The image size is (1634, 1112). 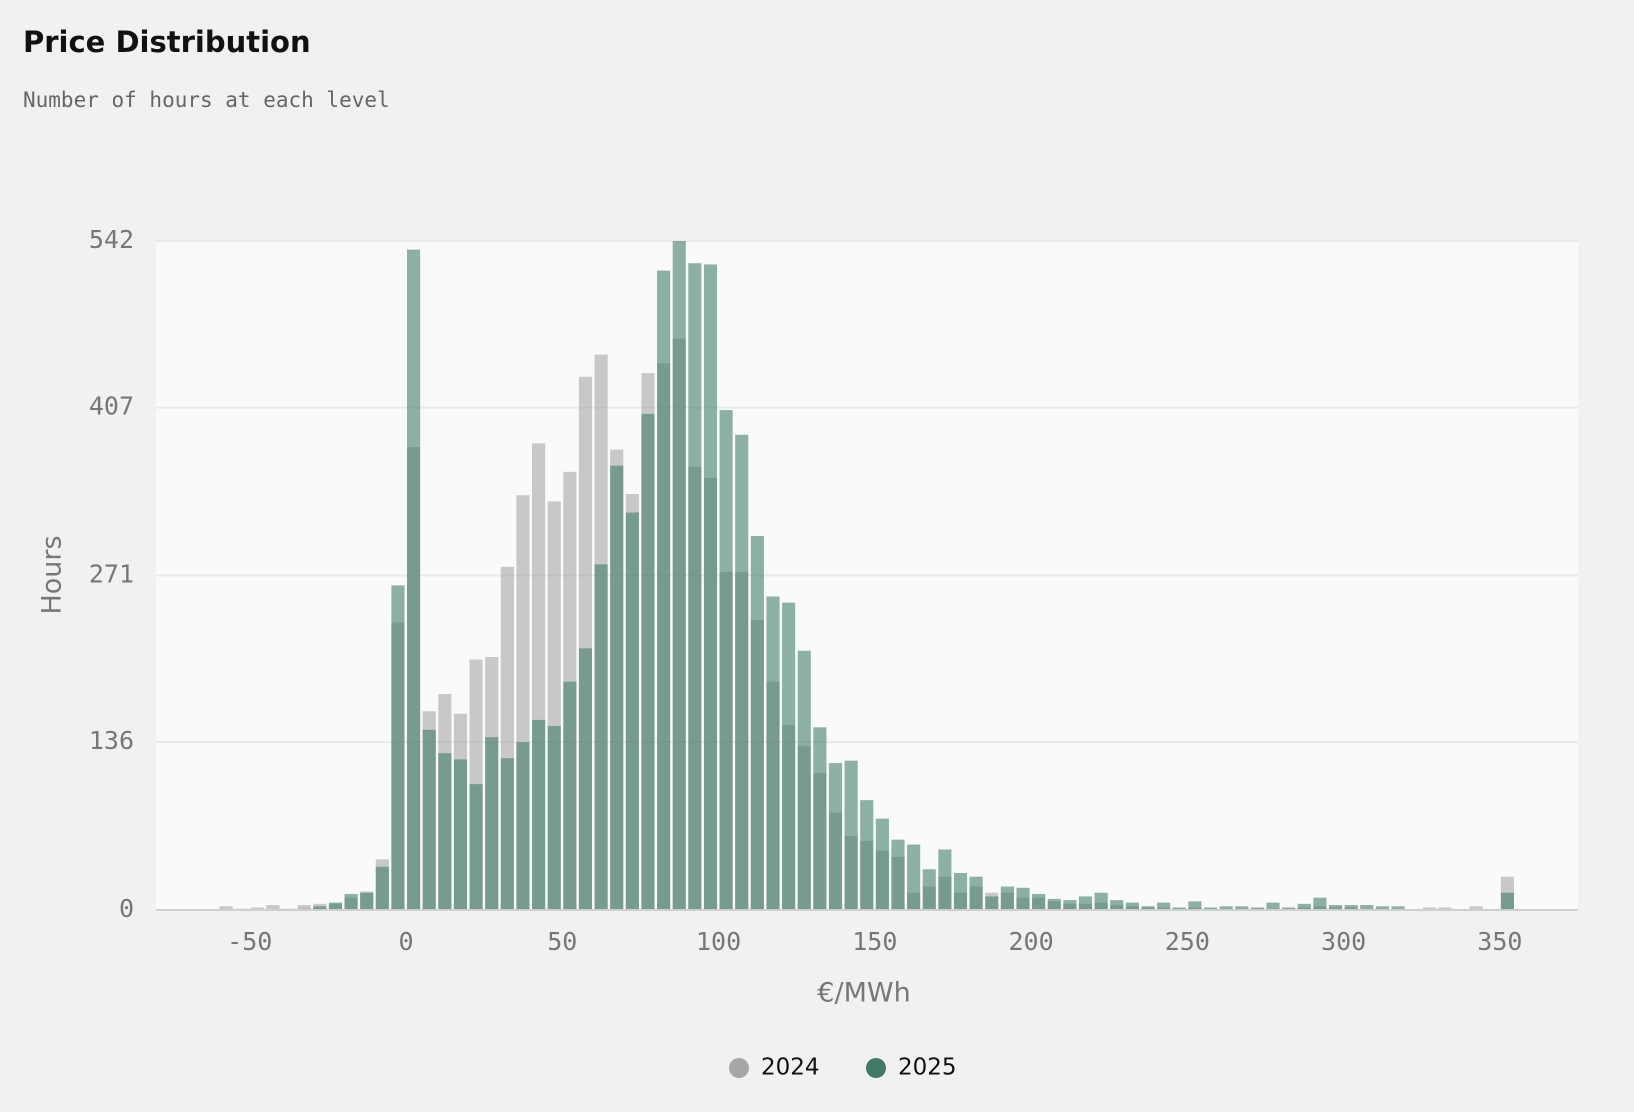 What do you see at coordinates (206, 100) in the screenshot?
I see `chart-subtitle: Number of hours at each level` at bounding box center [206, 100].